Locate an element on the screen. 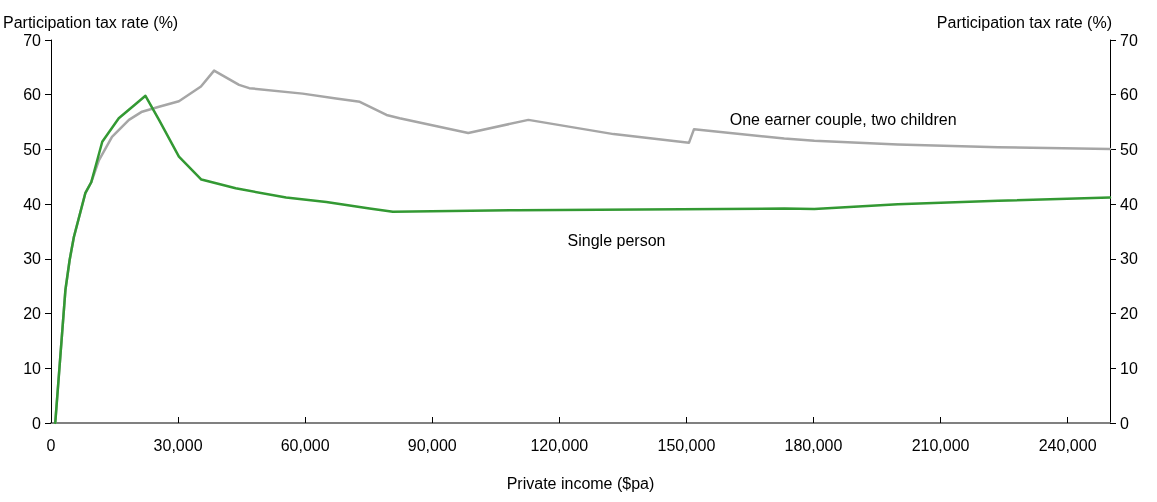  y-axis-title: Participation tax rate (%) is located at coordinates (91, 22).